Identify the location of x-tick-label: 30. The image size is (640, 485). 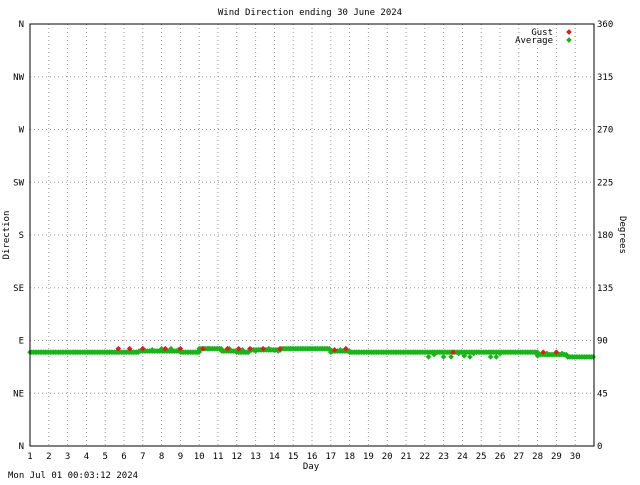
(575, 457).